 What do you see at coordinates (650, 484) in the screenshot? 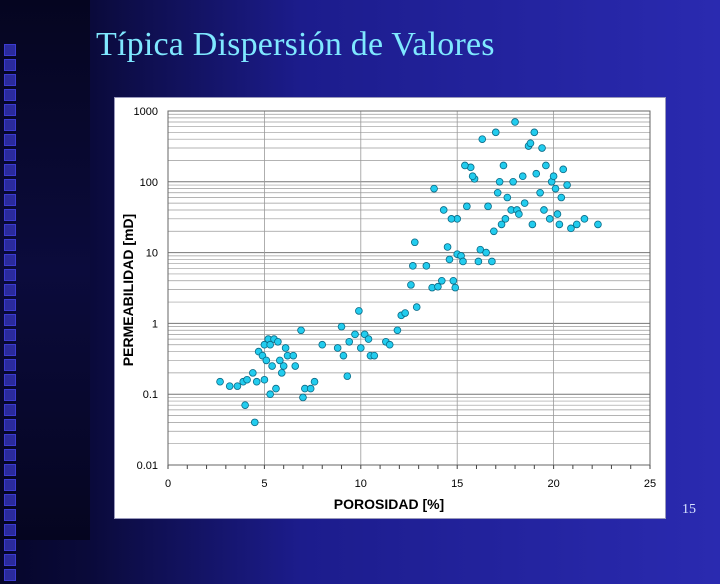
I see `x-tick-label: 25` at bounding box center [650, 484].